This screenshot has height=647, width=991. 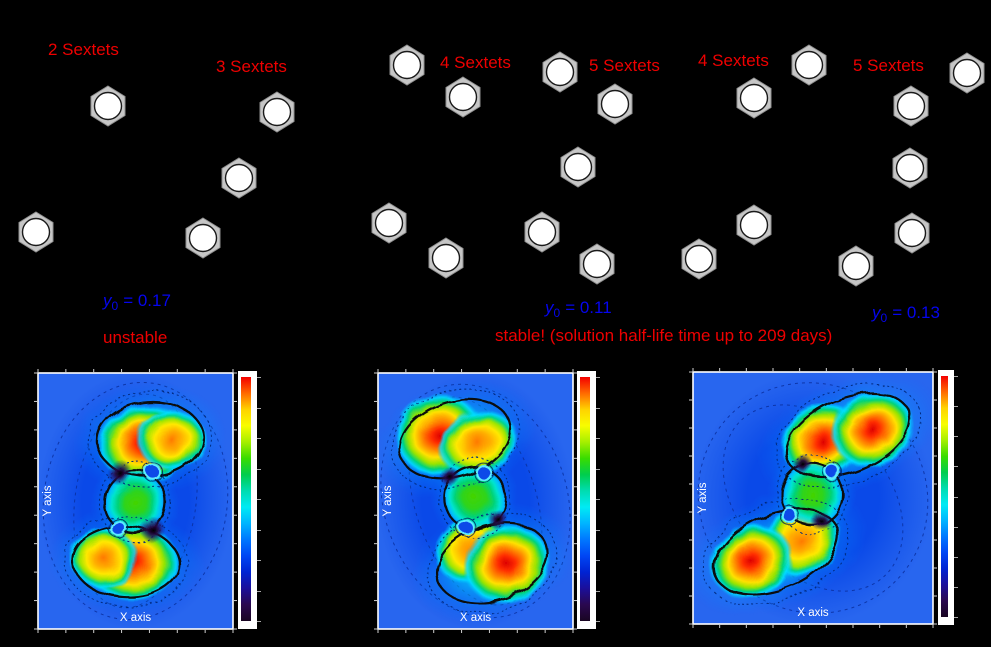 What do you see at coordinates (251, 66) in the screenshot?
I see `sextet-count-label: 3 Sextets` at bounding box center [251, 66].